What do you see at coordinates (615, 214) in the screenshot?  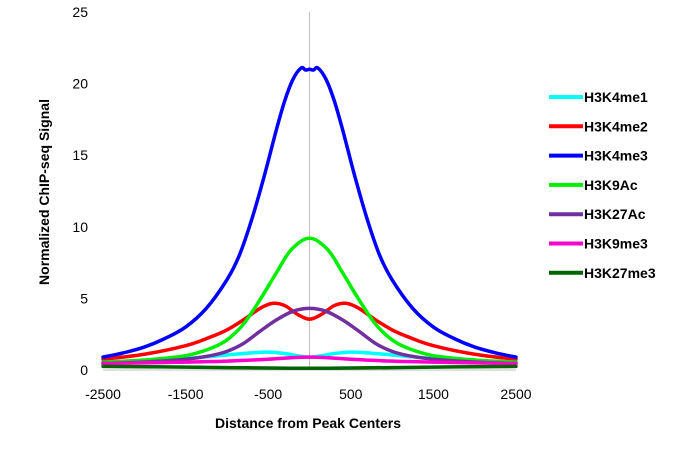 I see `legend-label-h3k27ac: H3K27Ac` at bounding box center [615, 214].